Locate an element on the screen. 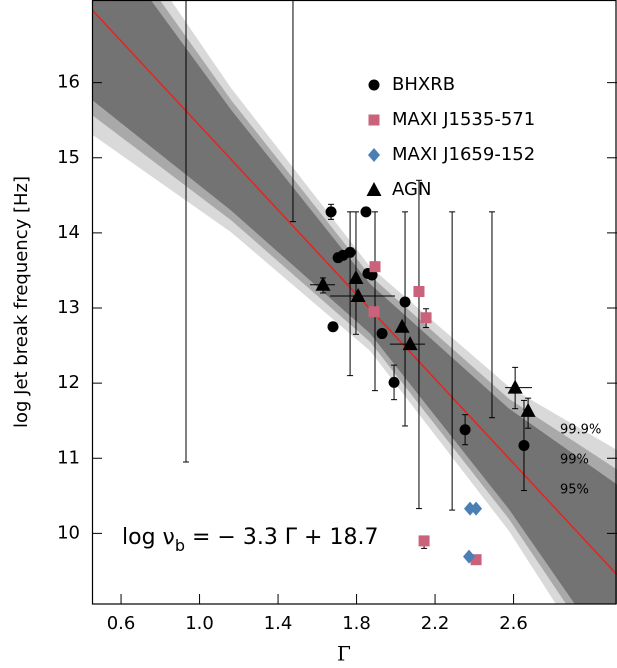  x-tick-label: 2.2 is located at coordinates (435, 623).